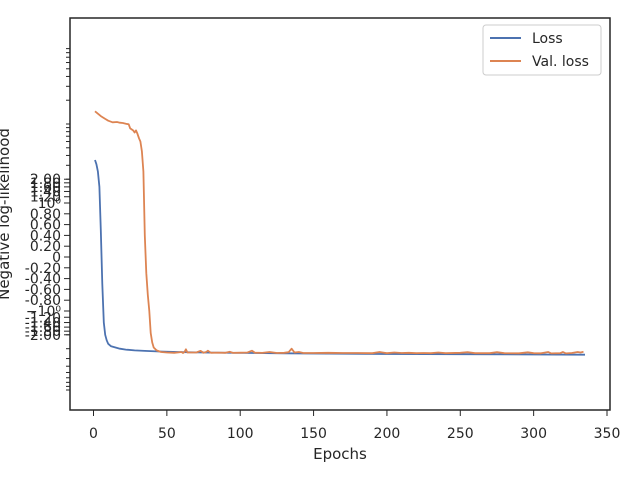 The image size is (640, 480). What do you see at coordinates (43, 290) in the screenshot?
I see `y-tick-label: -0.60` at bounding box center [43, 290].